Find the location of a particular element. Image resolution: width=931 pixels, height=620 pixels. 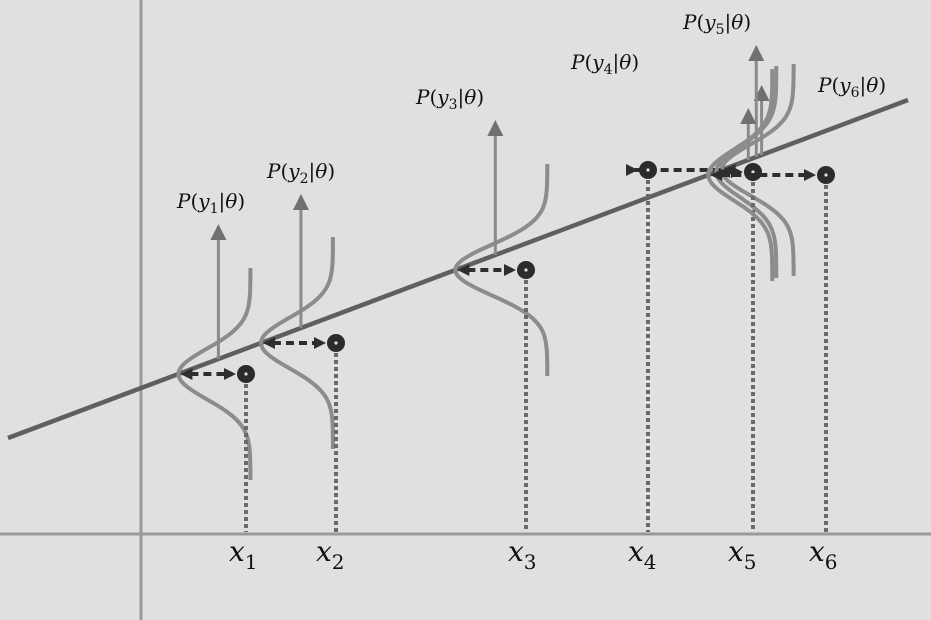

prob-func-3: P is located at coordinates (422, 97).